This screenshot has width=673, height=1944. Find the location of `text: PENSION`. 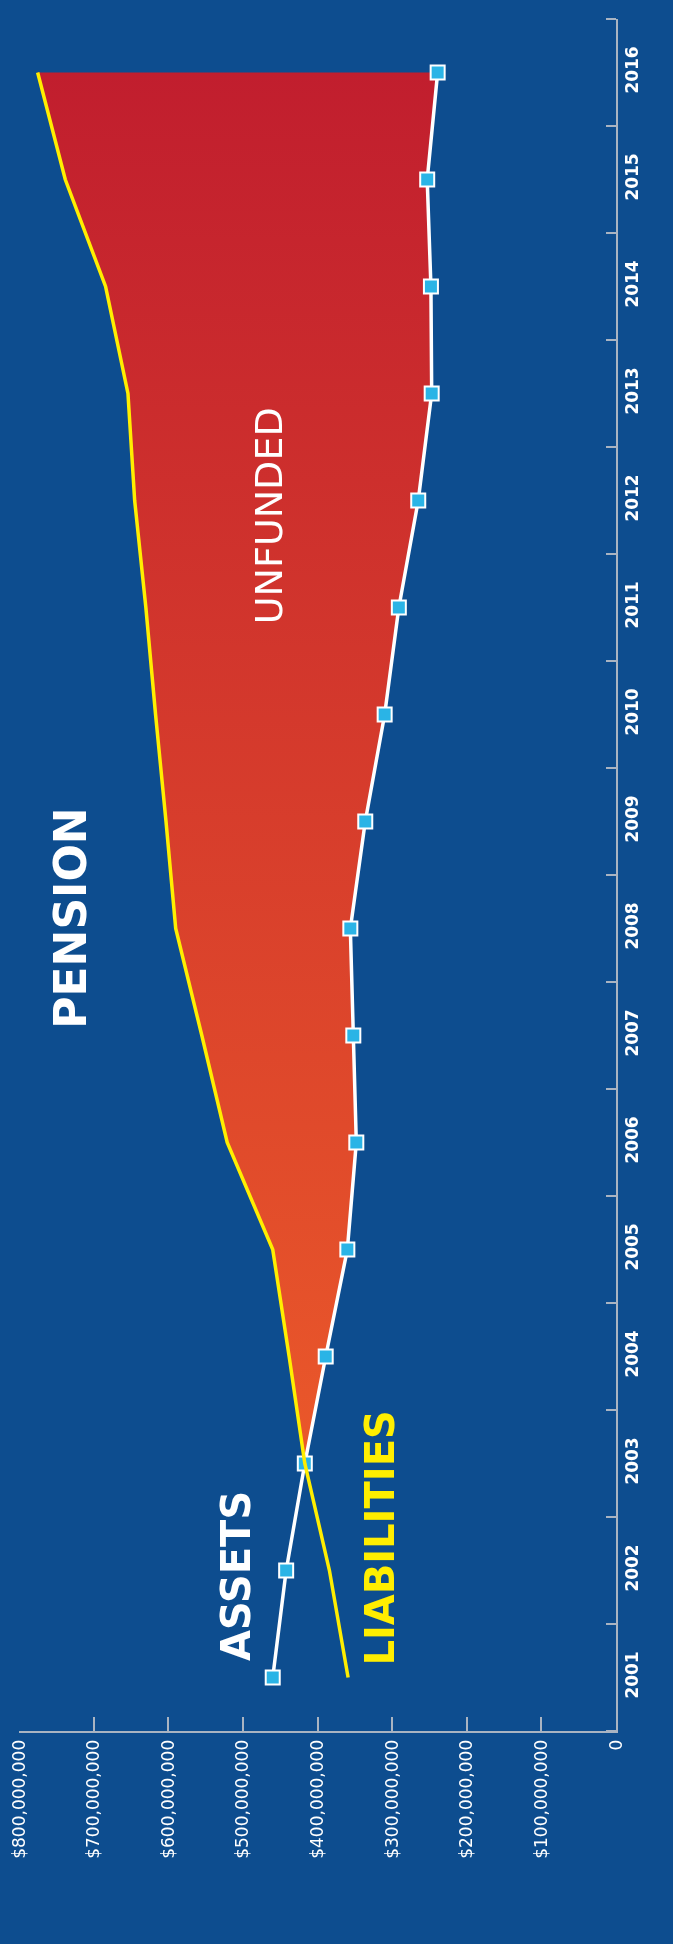

text: PENSION is located at coordinates (71, 918).